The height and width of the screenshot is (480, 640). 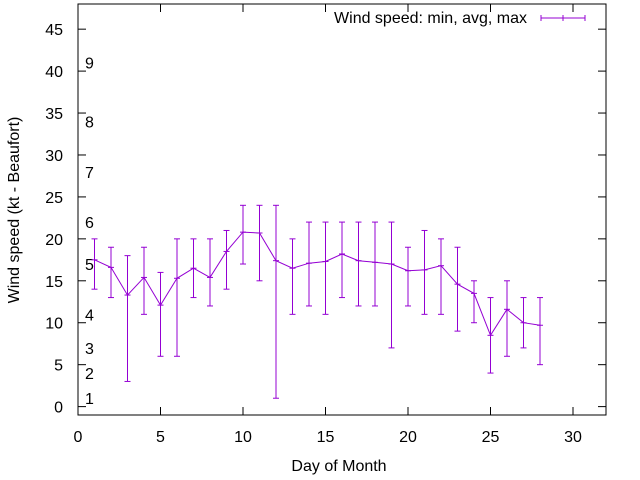 I want to click on x-tick-label: 15, so click(x=326, y=437).